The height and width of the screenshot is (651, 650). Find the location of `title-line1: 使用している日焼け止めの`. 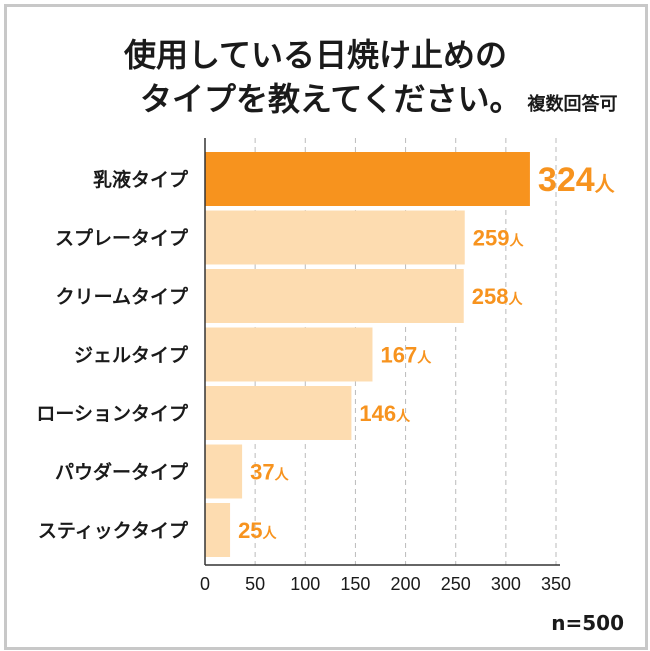

title-line1: 使用している日焼け止めの is located at coordinates (316, 55).